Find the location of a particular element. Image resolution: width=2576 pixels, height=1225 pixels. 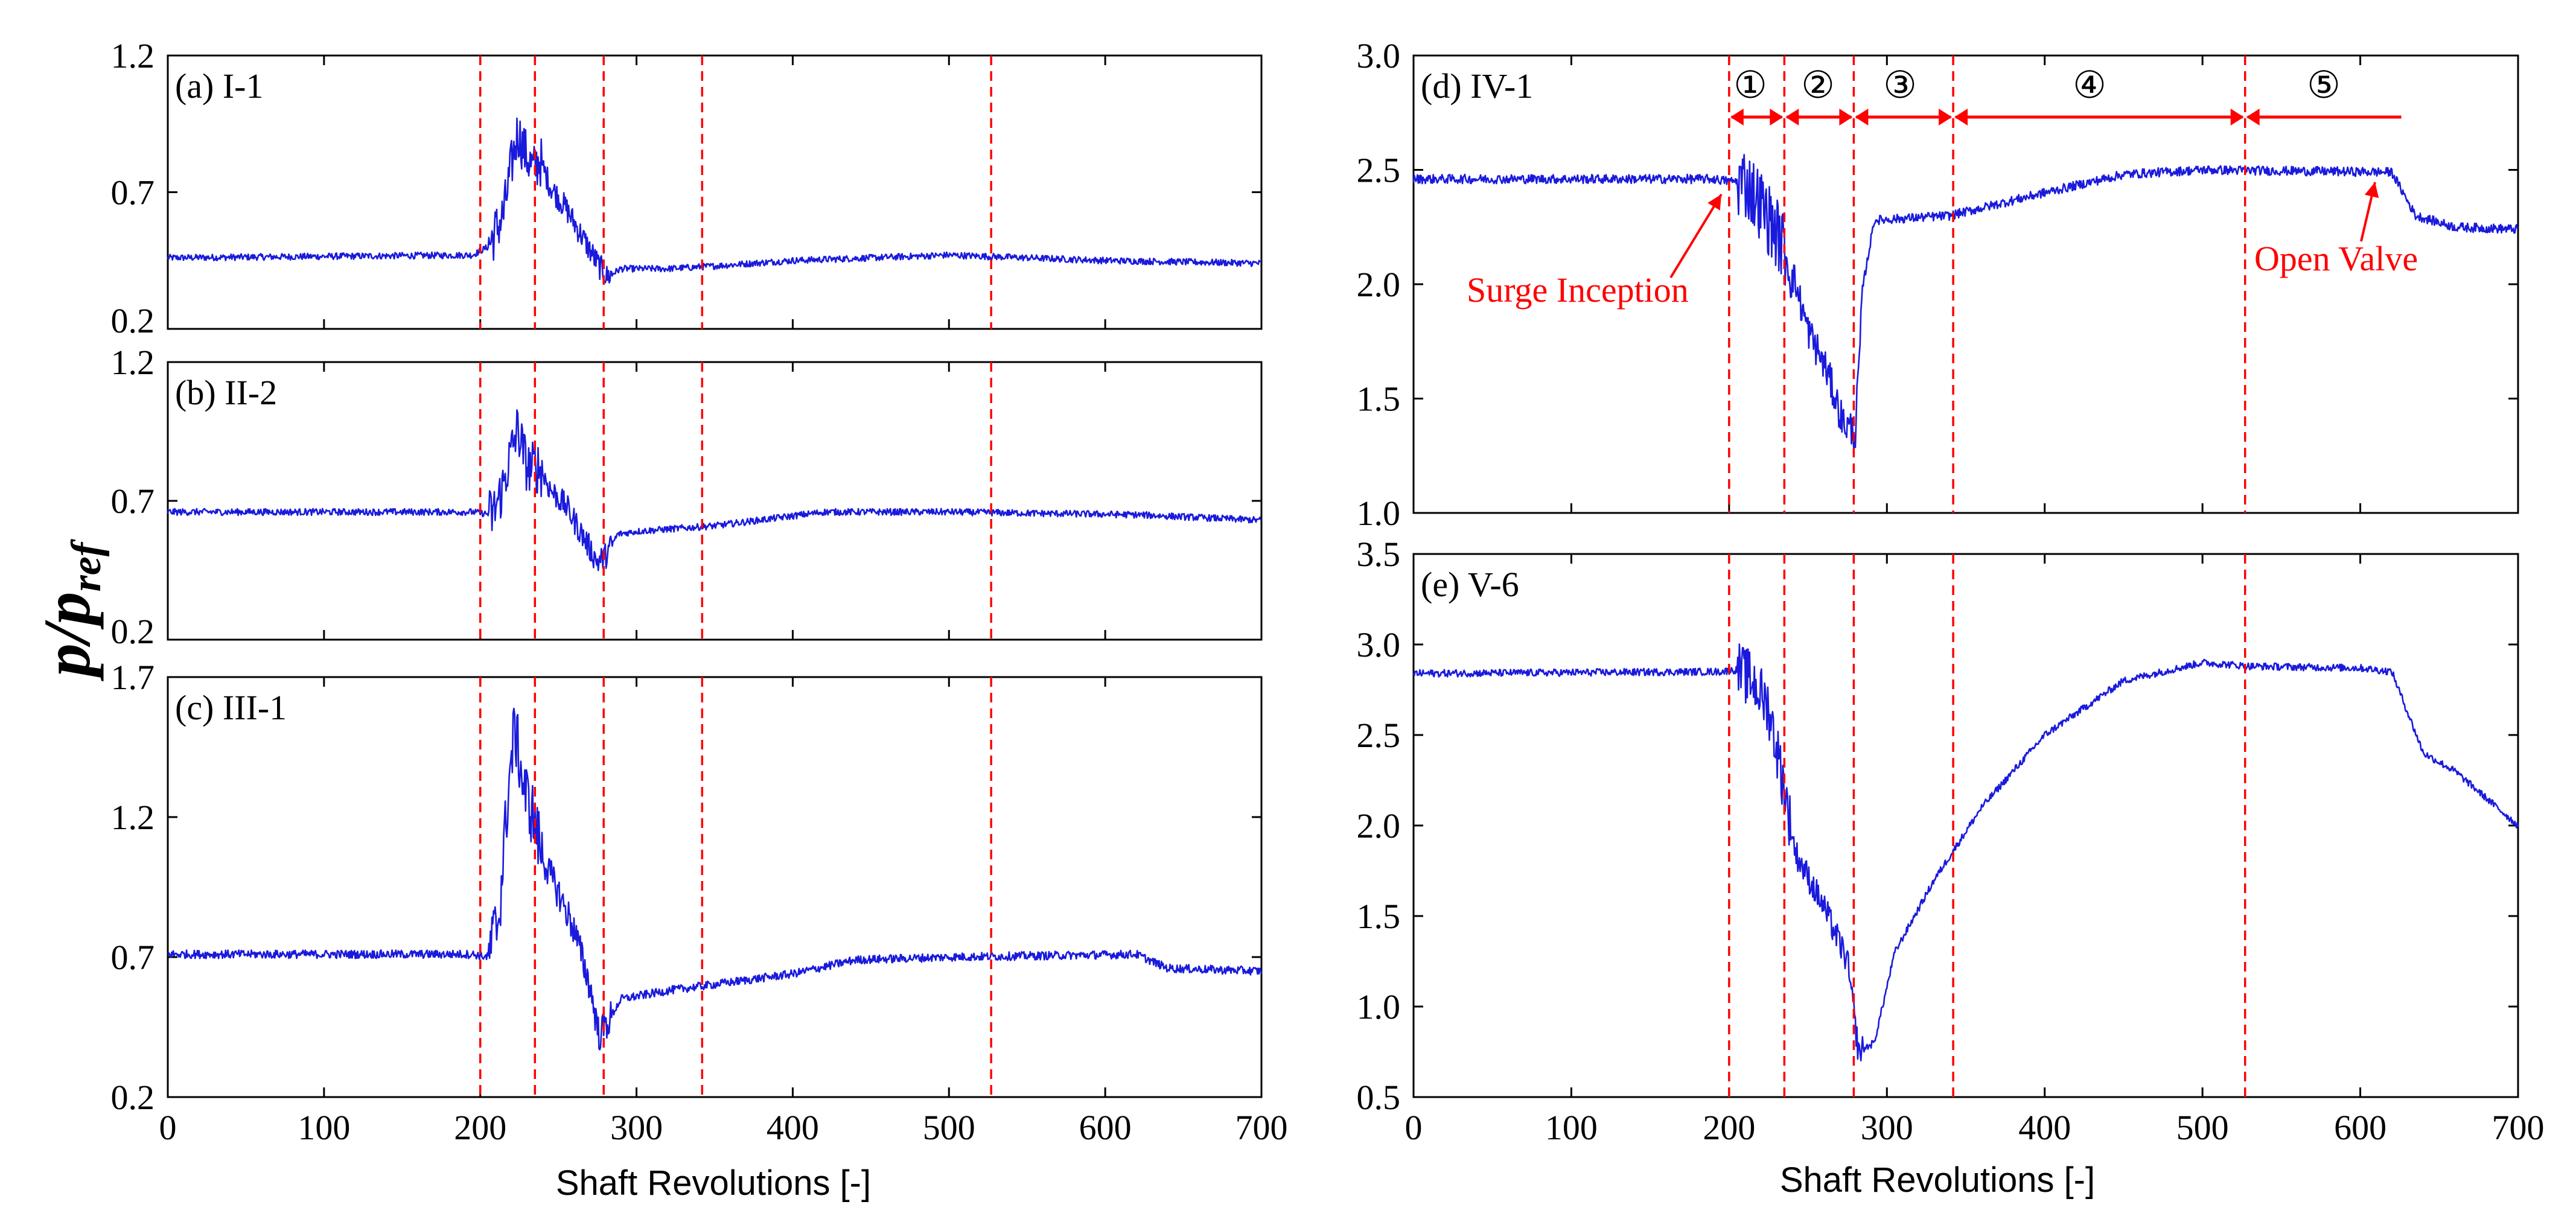

x-axis-label-left: Shaft Revolutions [-] is located at coordinates (713, 1183).